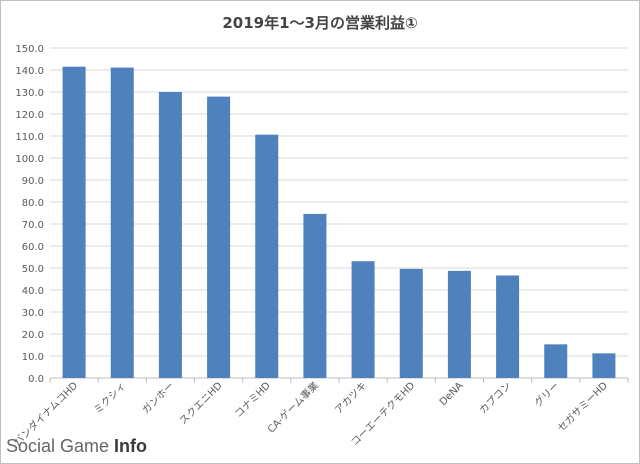 Image resolution: width=640 pixels, height=464 pixels. Describe the element at coordinates (29, 115) in the screenshot. I see `y-tick-label: 120.0` at that location.